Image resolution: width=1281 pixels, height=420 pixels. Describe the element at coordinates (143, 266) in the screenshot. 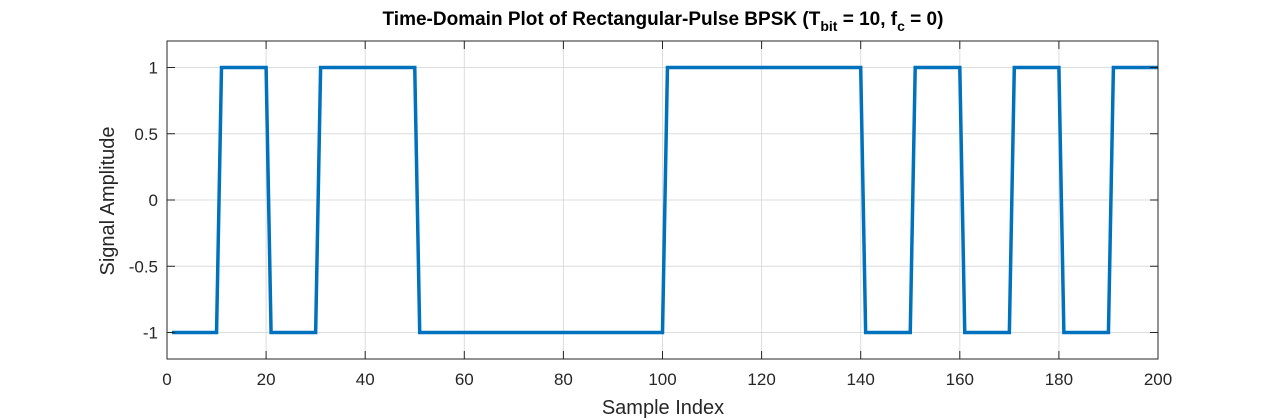

I see `y-tick-label: -0.5` at that location.